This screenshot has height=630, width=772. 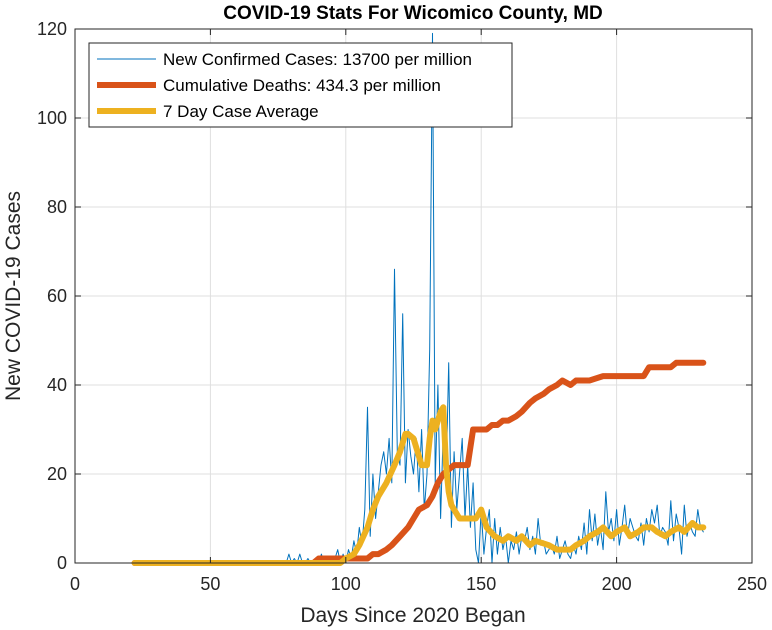 What do you see at coordinates (75, 584) in the screenshot?
I see `x-tick-label: 0` at bounding box center [75, 584].